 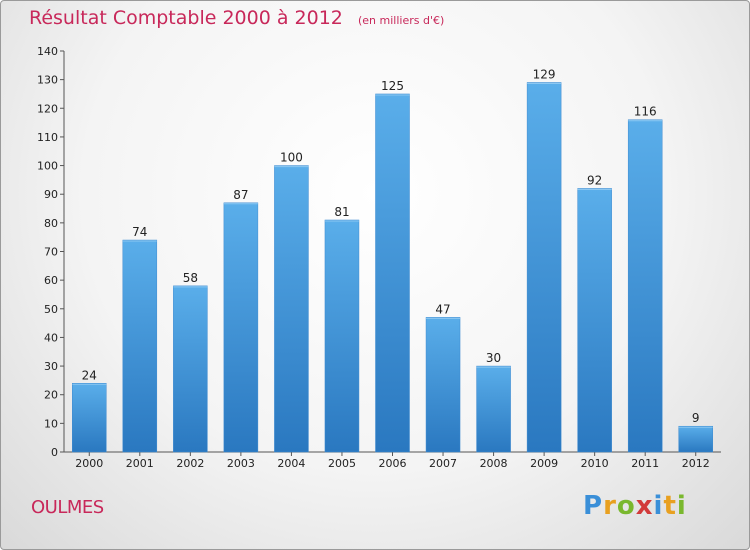 I want to click on data-label: 129, so click(x=544, y=75).